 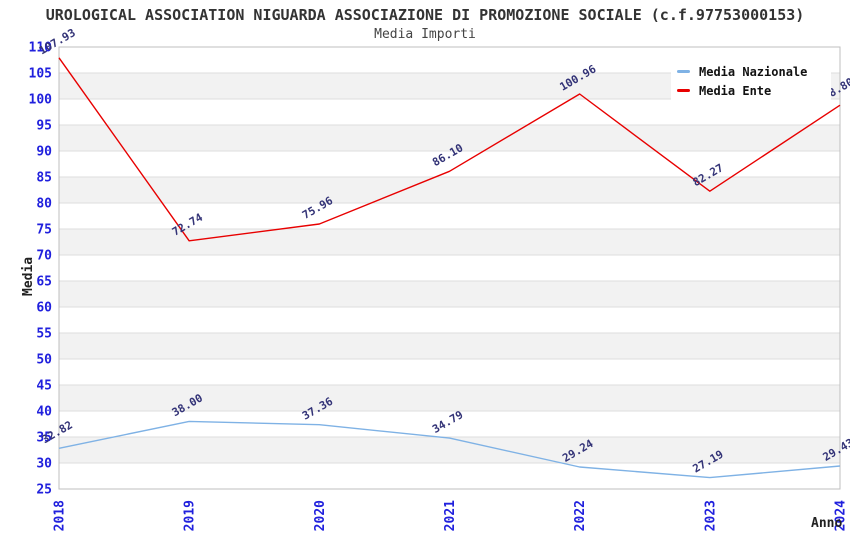 What do you see at coordinates (41, 100) in the screenshot?
I see `y-tick-label: 100` at bounding box center [41, 100].